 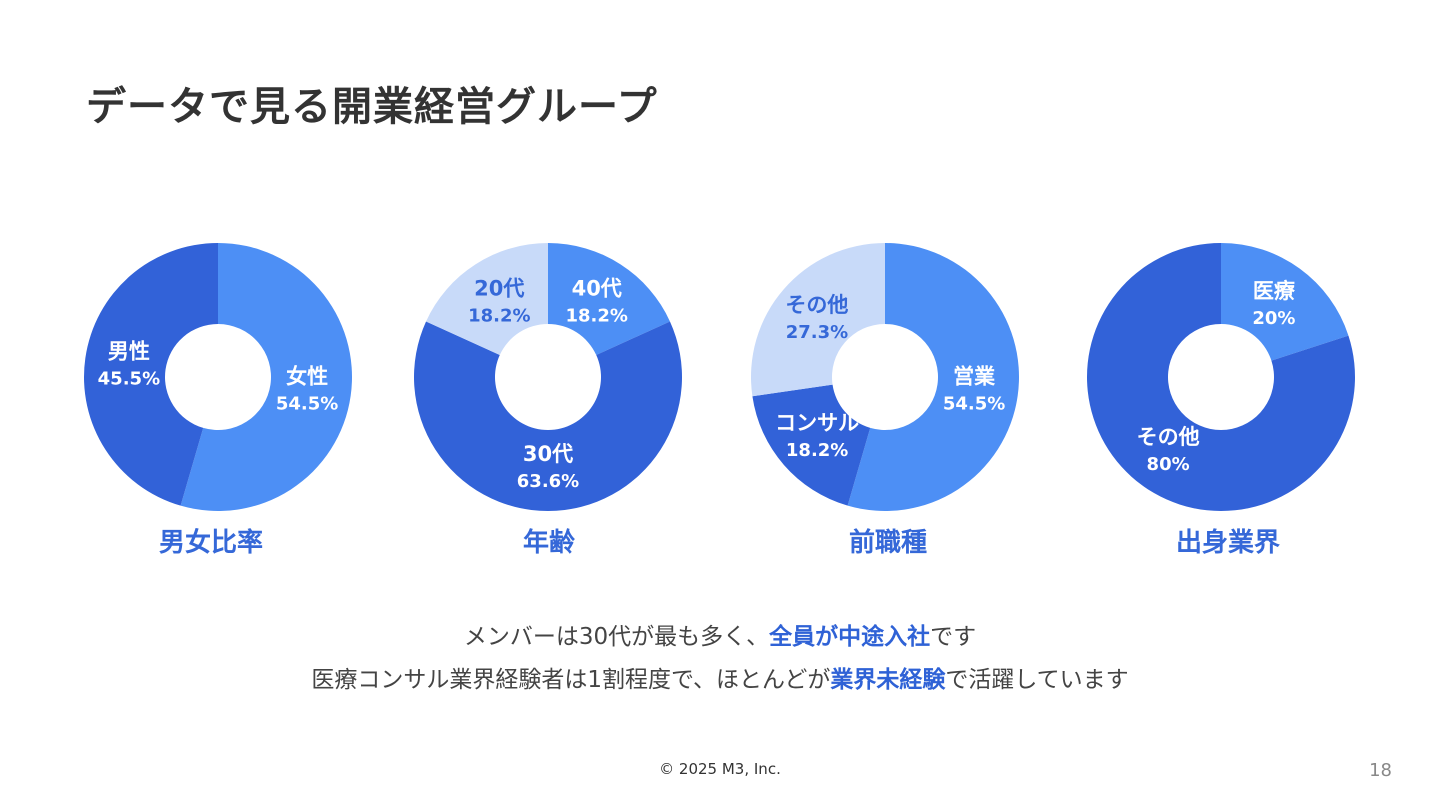 I want to click on gender-slice-0-value: 54.5%, so click(x=307, y=404).